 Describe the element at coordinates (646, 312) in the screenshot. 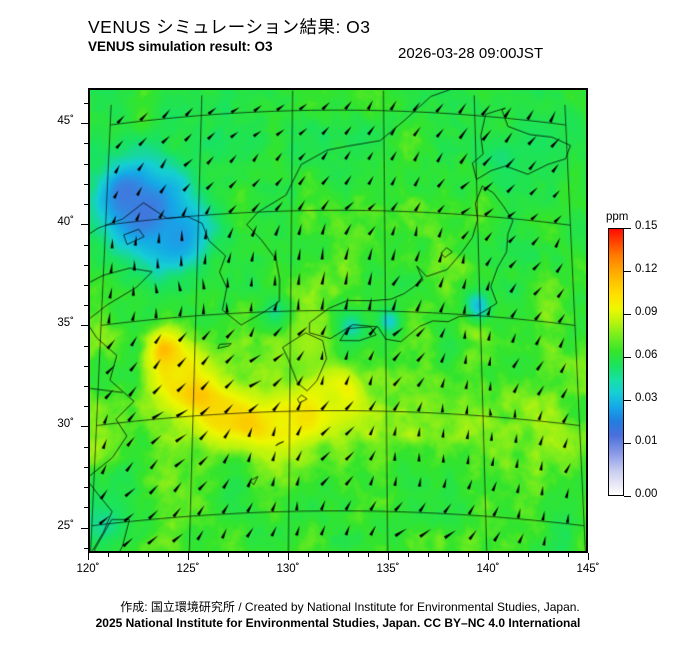

I see `colorbar-tick-label: 0.09` at that location.